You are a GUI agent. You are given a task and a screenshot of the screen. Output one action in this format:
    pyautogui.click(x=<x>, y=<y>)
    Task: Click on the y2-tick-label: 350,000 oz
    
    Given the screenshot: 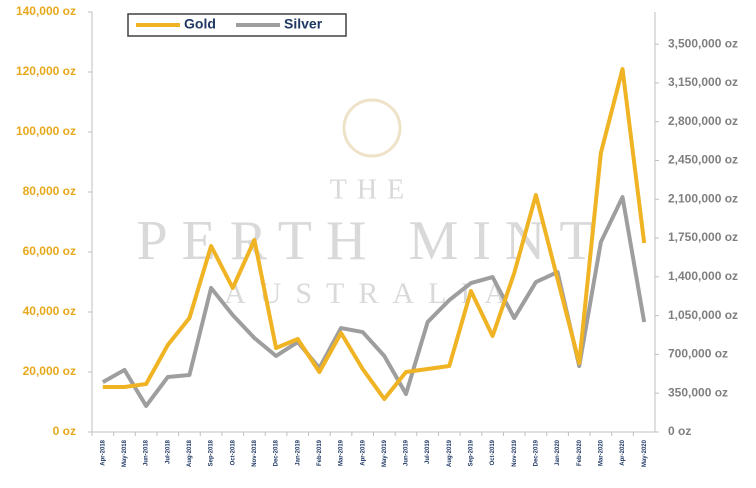 What is the action you would take?
    pyautogui.click(x=698, y=392)
    